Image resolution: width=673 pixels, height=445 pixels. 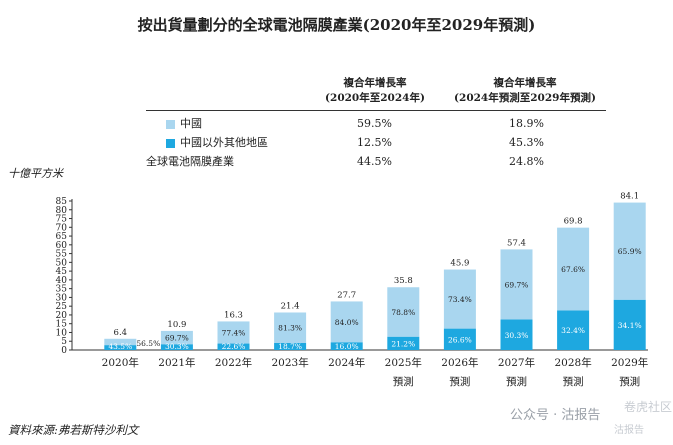 I want to click on y-tick-label: 5, so click(x=64, y=342).